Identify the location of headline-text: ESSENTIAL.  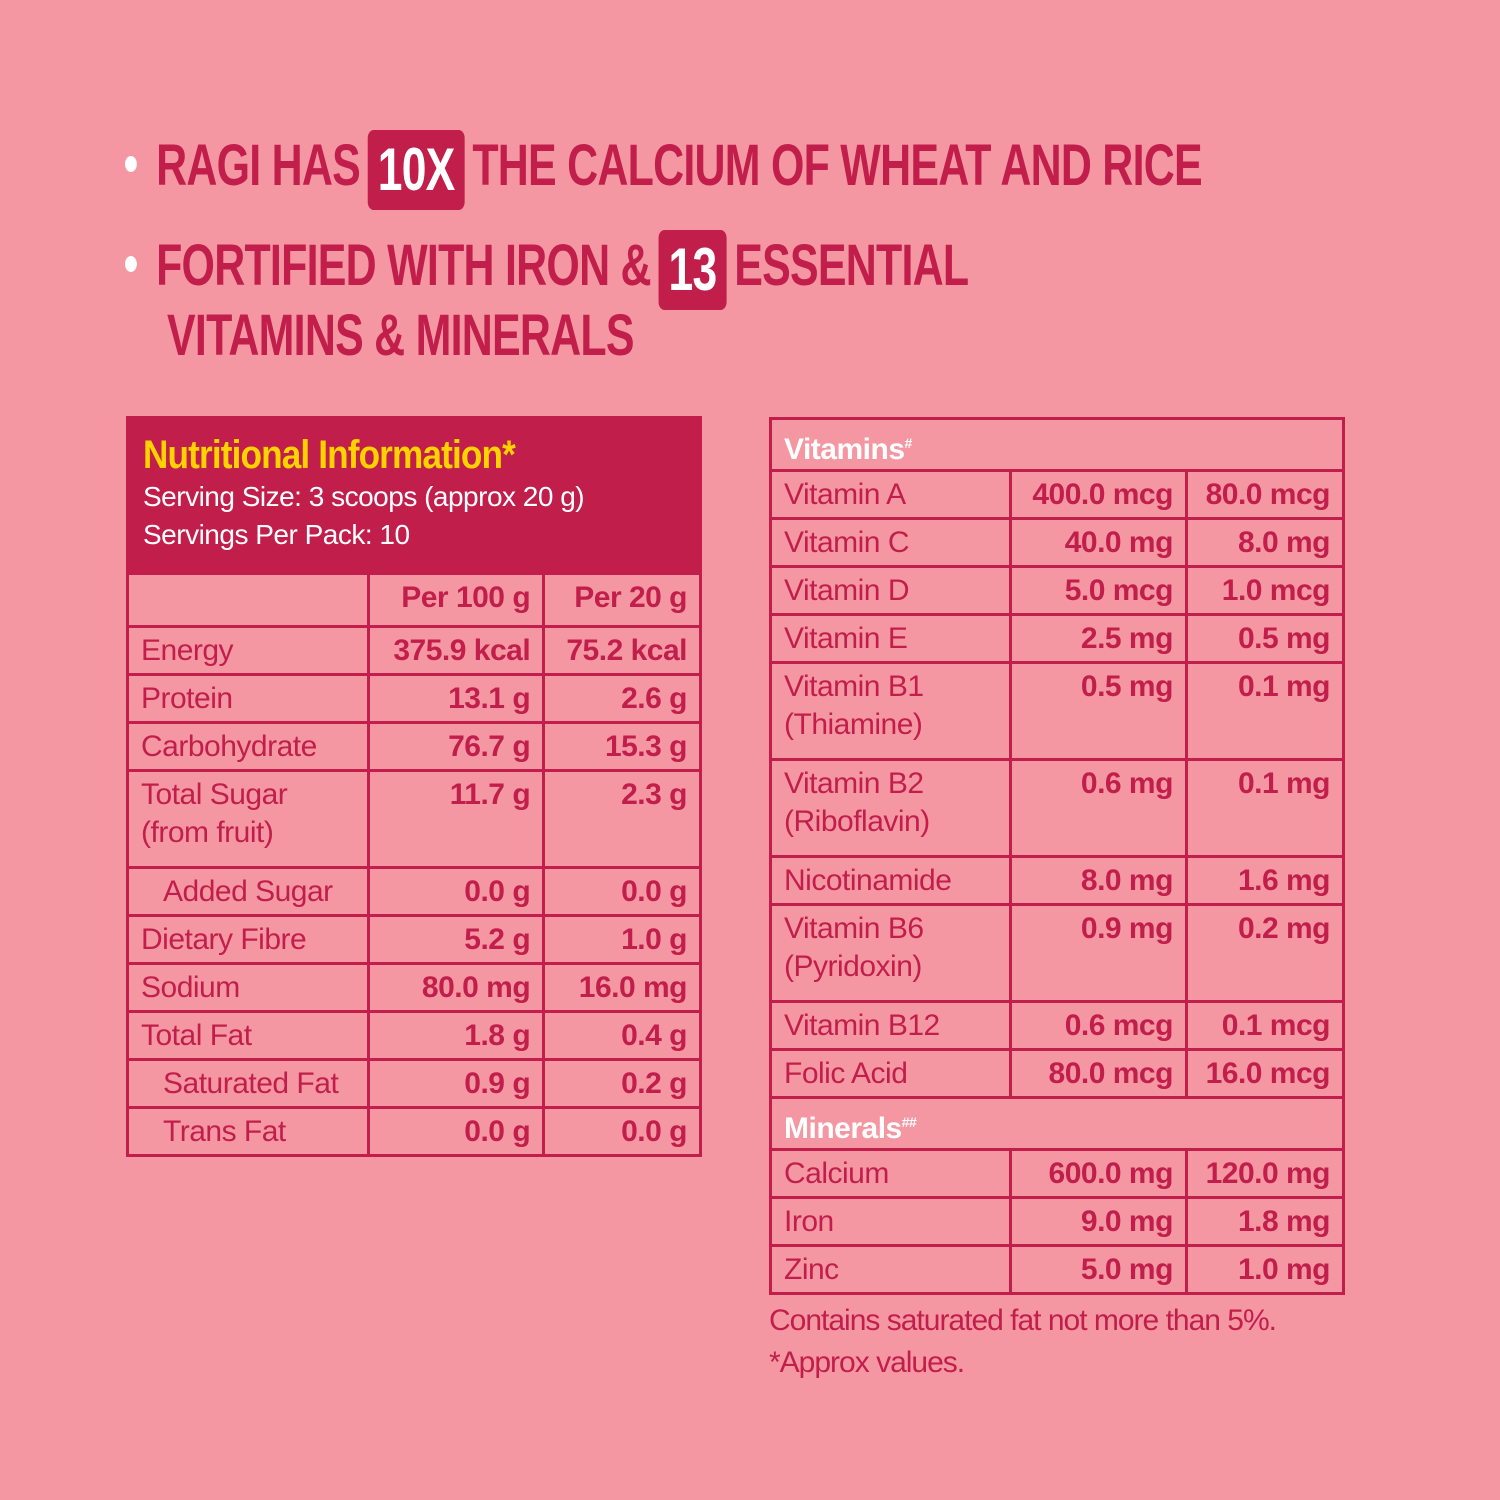
(851, 265).